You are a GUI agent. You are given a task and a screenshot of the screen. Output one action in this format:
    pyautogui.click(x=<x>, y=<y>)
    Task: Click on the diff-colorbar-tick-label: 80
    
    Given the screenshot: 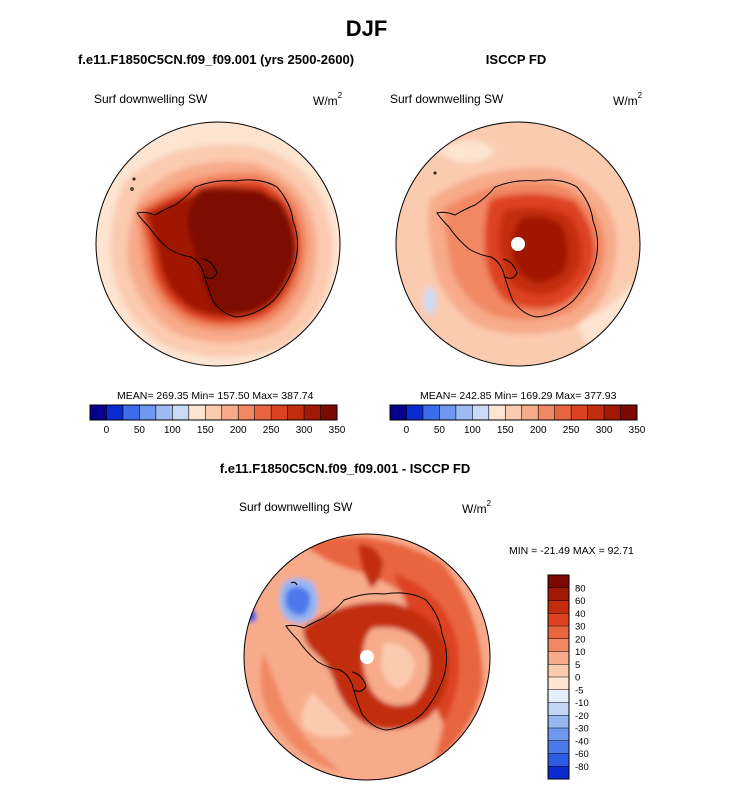 What is the action you would take?
    pyautogui.click(x=580, y=588)
    